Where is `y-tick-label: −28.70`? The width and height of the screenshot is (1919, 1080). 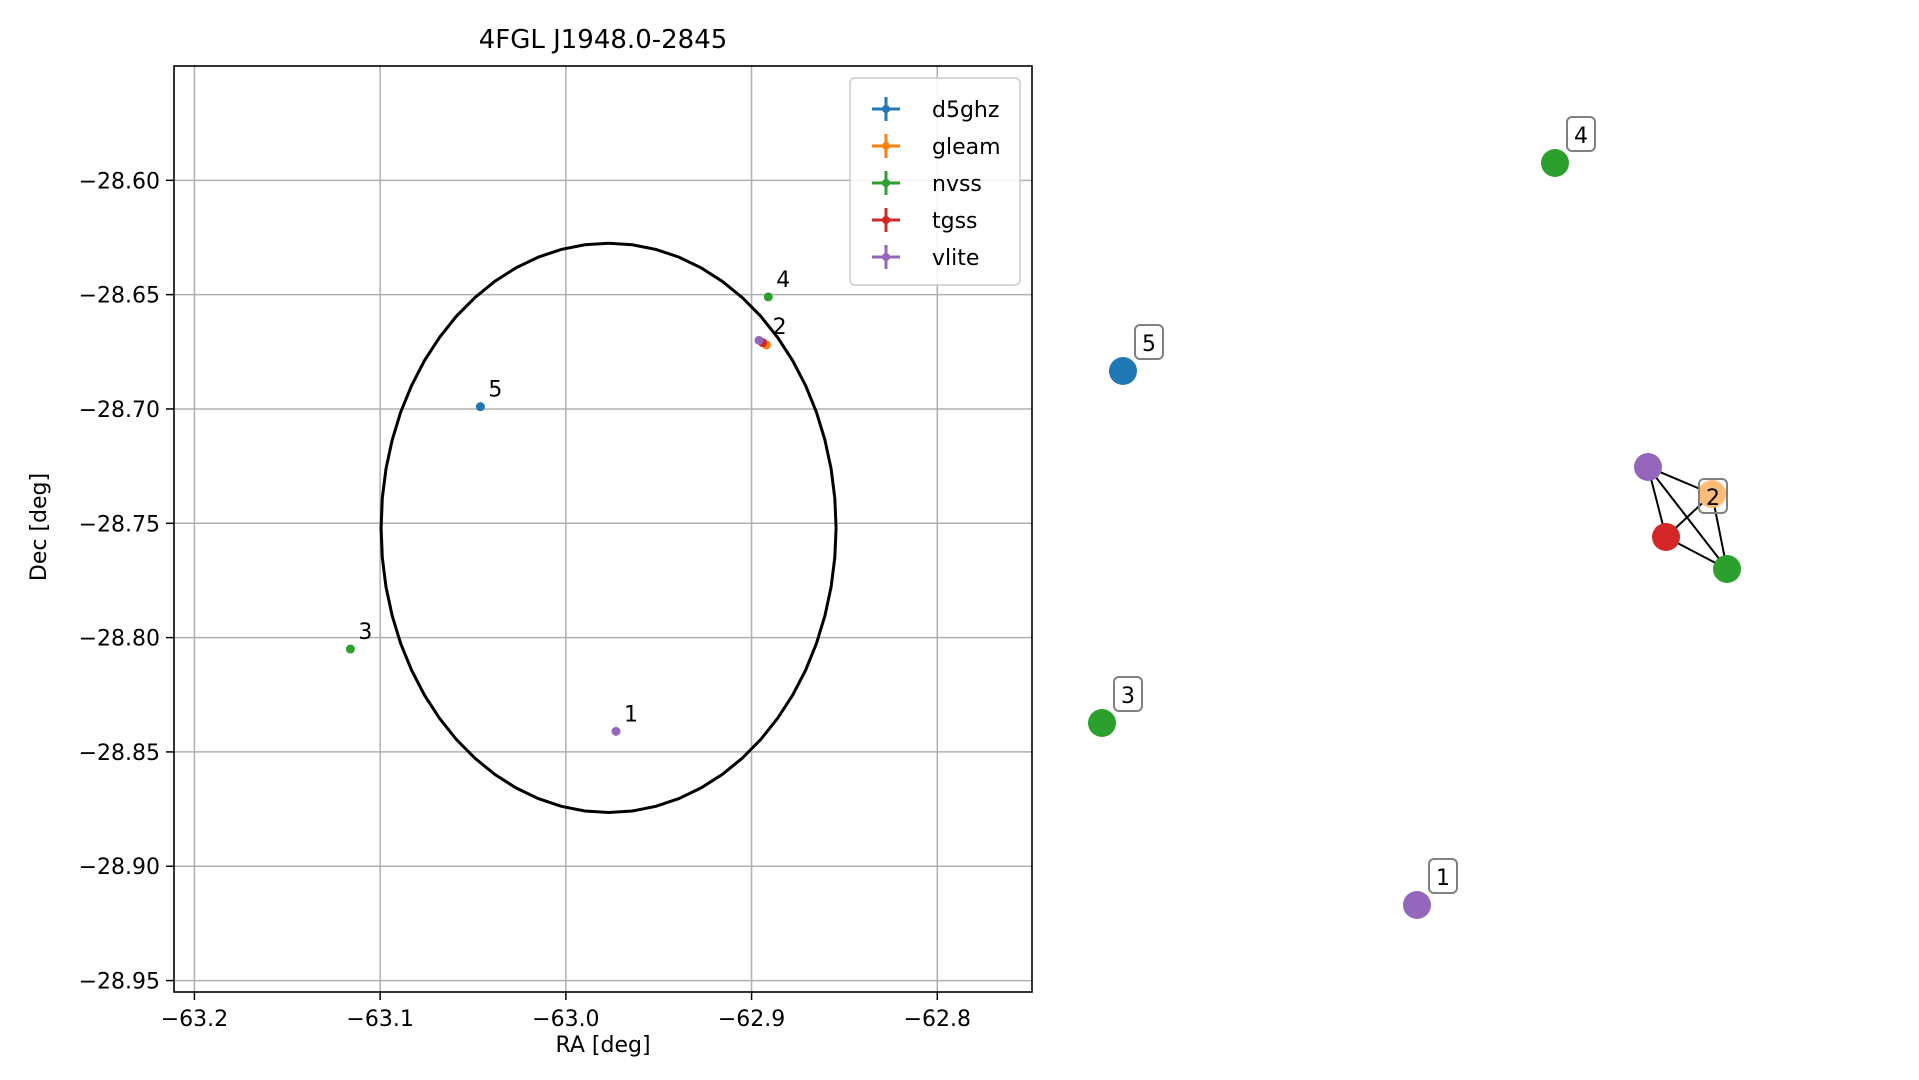 y-tick-label: −28.70 is located at coordinates (119, 410).